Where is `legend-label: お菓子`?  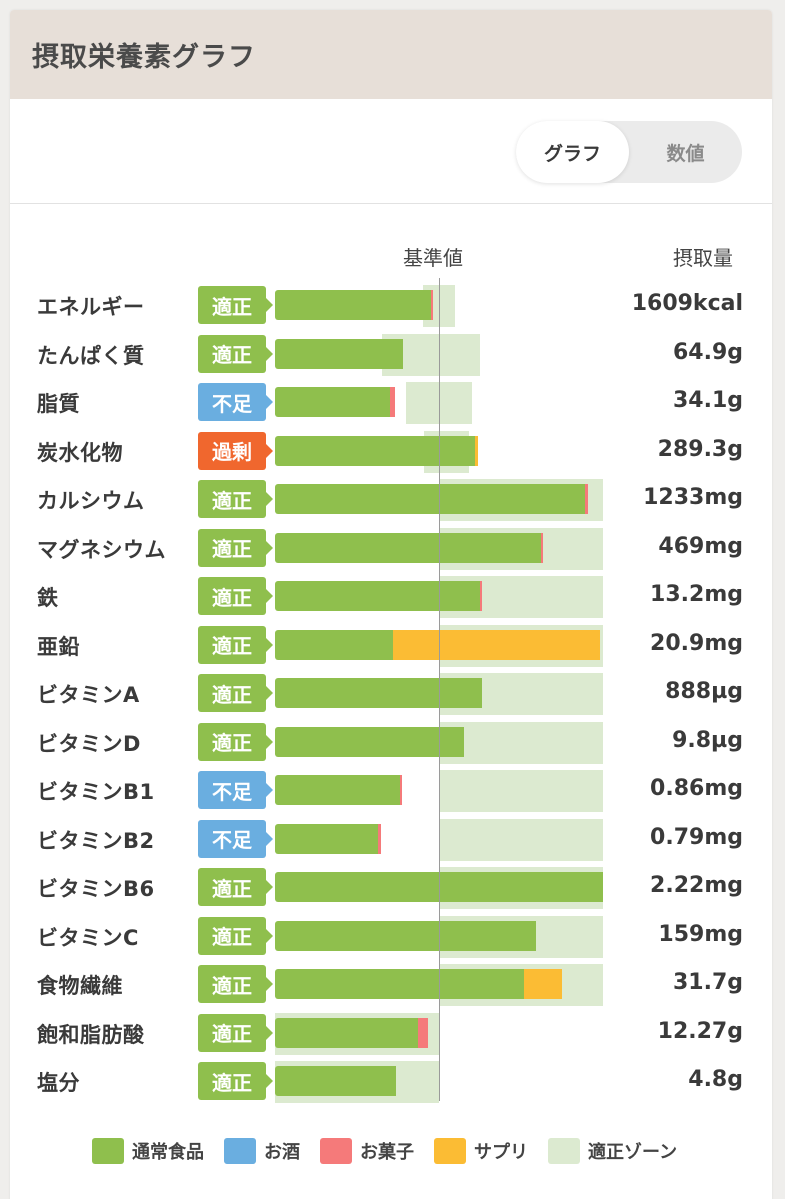
legend-label: お菓子 is located at coordinates (387, 1152).